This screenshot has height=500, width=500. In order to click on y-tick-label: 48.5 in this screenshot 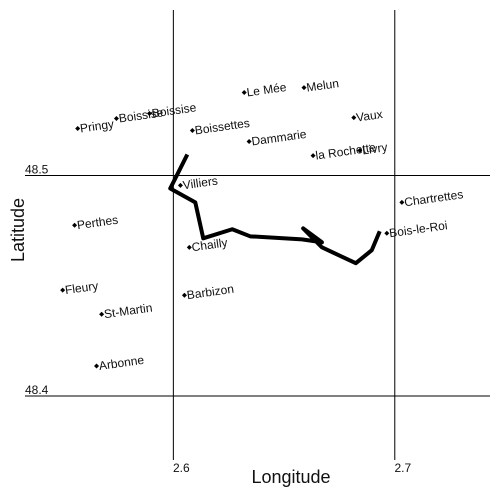, I will do `click(37, 169)`.